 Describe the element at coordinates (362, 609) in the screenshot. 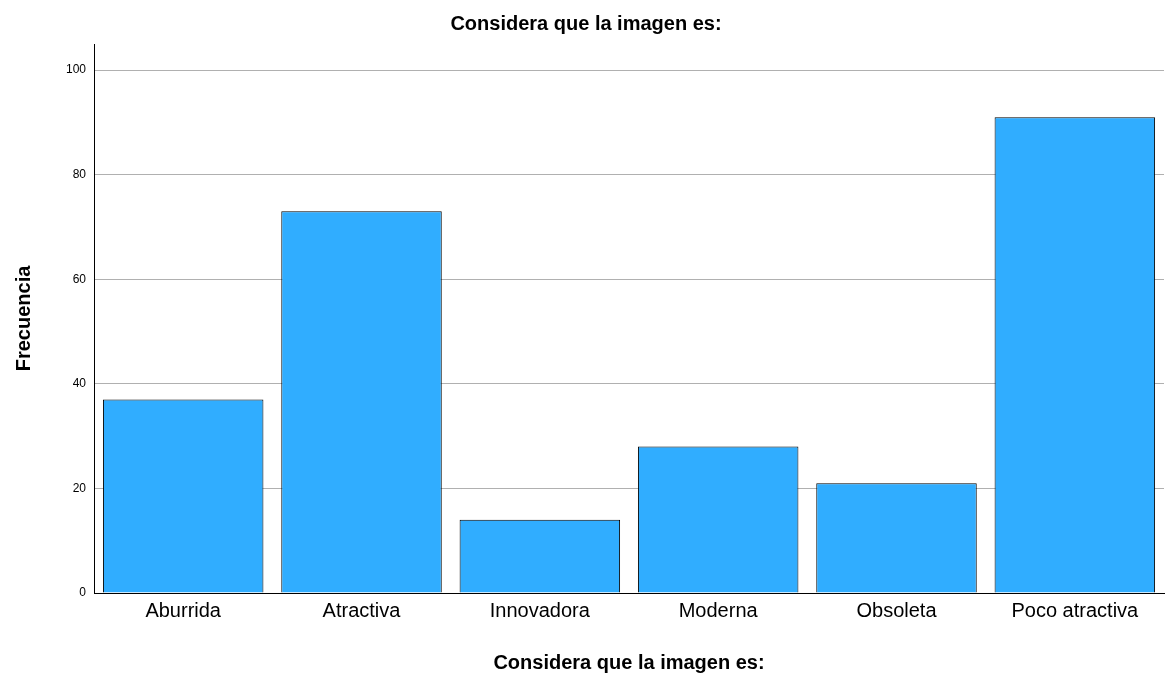

I see `x-tick-label: Atractiva` at that location.